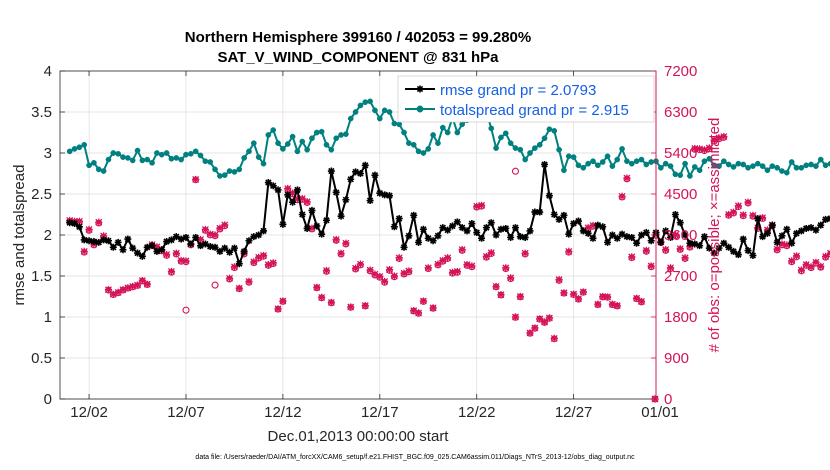 This screenshot has width=830, height=470. Describe the element at coordinates (534, 110) in the screenshot. I see `legend-totalspread-label: totalspread grand pr = 2.915` at that location.